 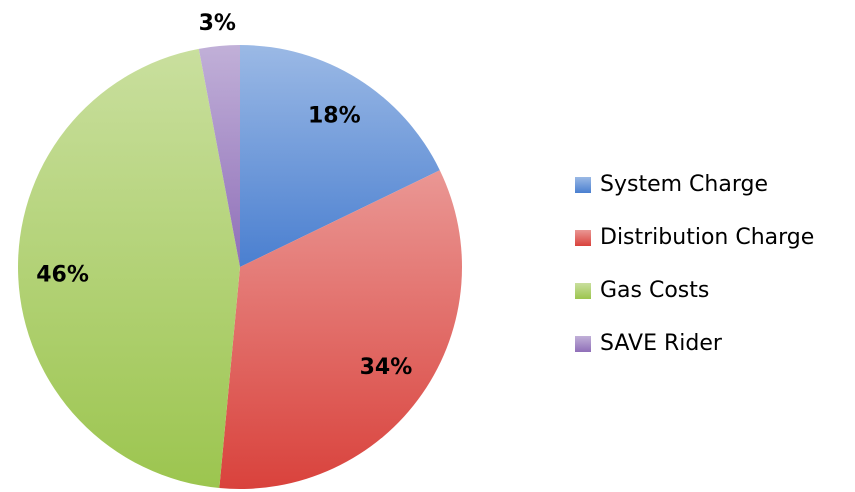 What do you see at coordinates (334, 116) in the screenshot?
I see `value-label: 18%` at bounding box center [334, 116].